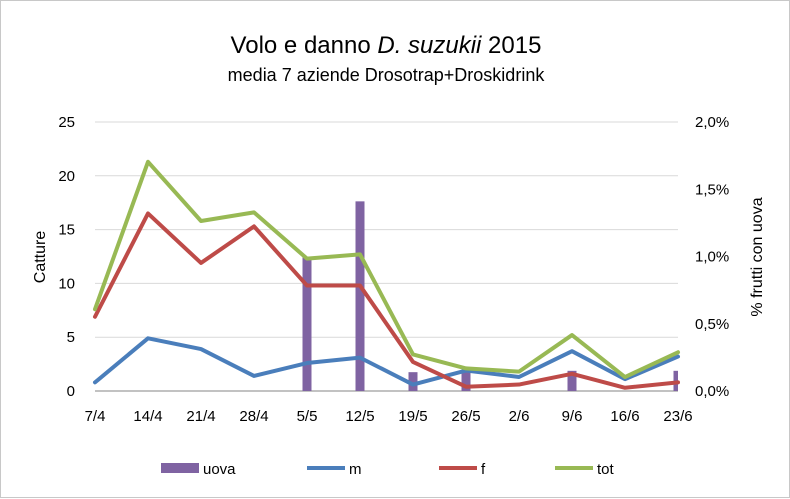  What do you see at coordinates (386, 361) in the screenshot?
I see `line-series-m` at bounding box center [386, 361].